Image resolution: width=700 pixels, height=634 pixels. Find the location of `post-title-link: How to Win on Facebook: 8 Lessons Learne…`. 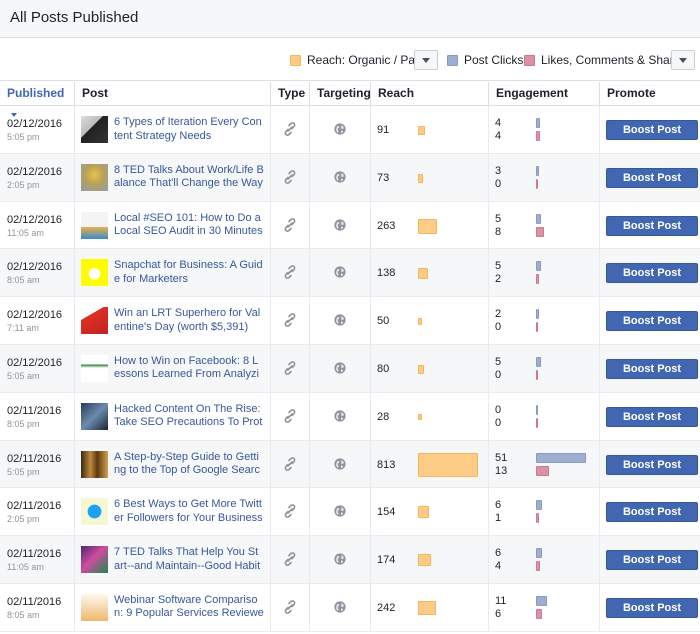

post-title-link: How to Win on Facebook: 8 Lessons Learne… is located at coordinates (186, 368).